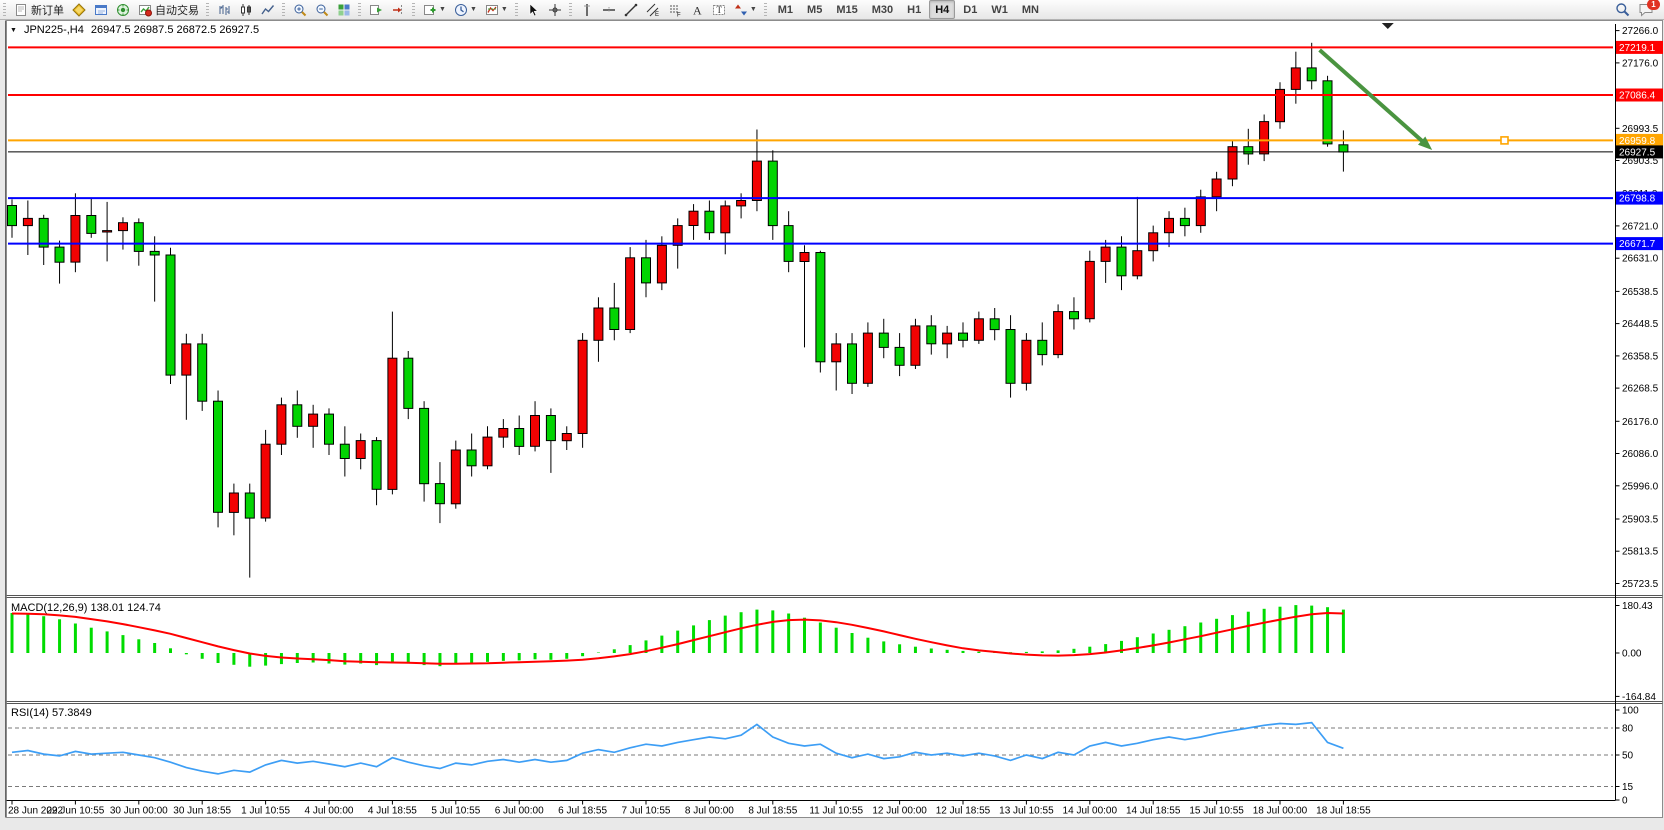  What do you see at coordinates (123, 9) in the screenshot?
I see `navigator-button` at bounding box center [123, 9].